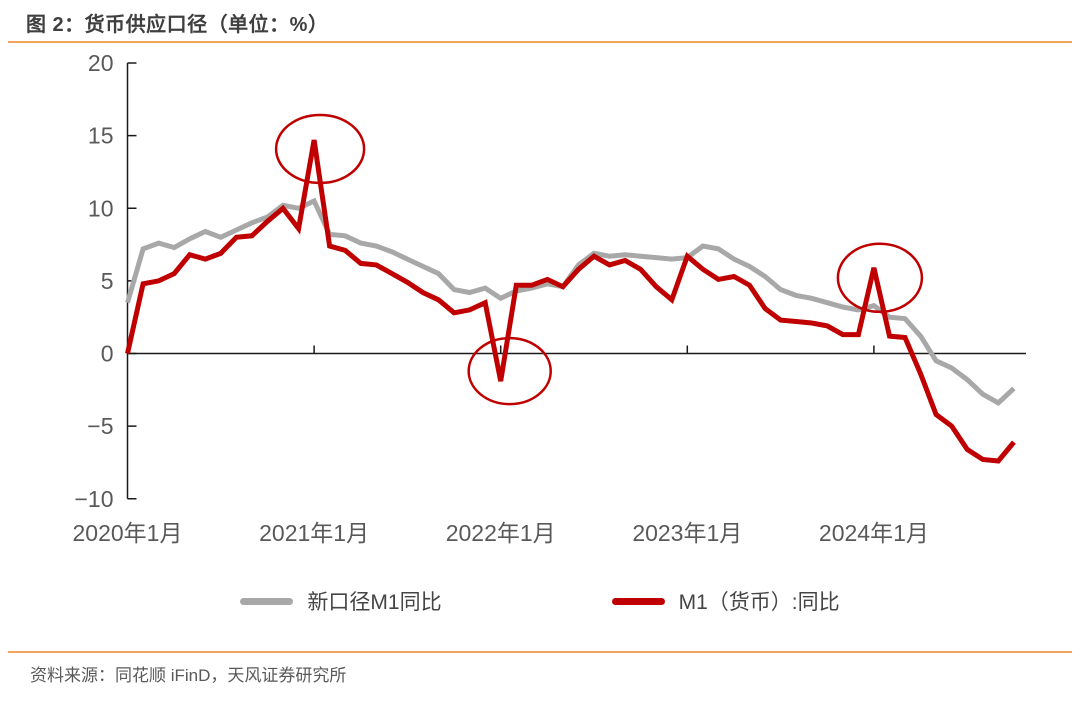  Describe the element at coordinates (374, 602) in the screenshot. I see `legend-label: 新口径M1同比` at that location.